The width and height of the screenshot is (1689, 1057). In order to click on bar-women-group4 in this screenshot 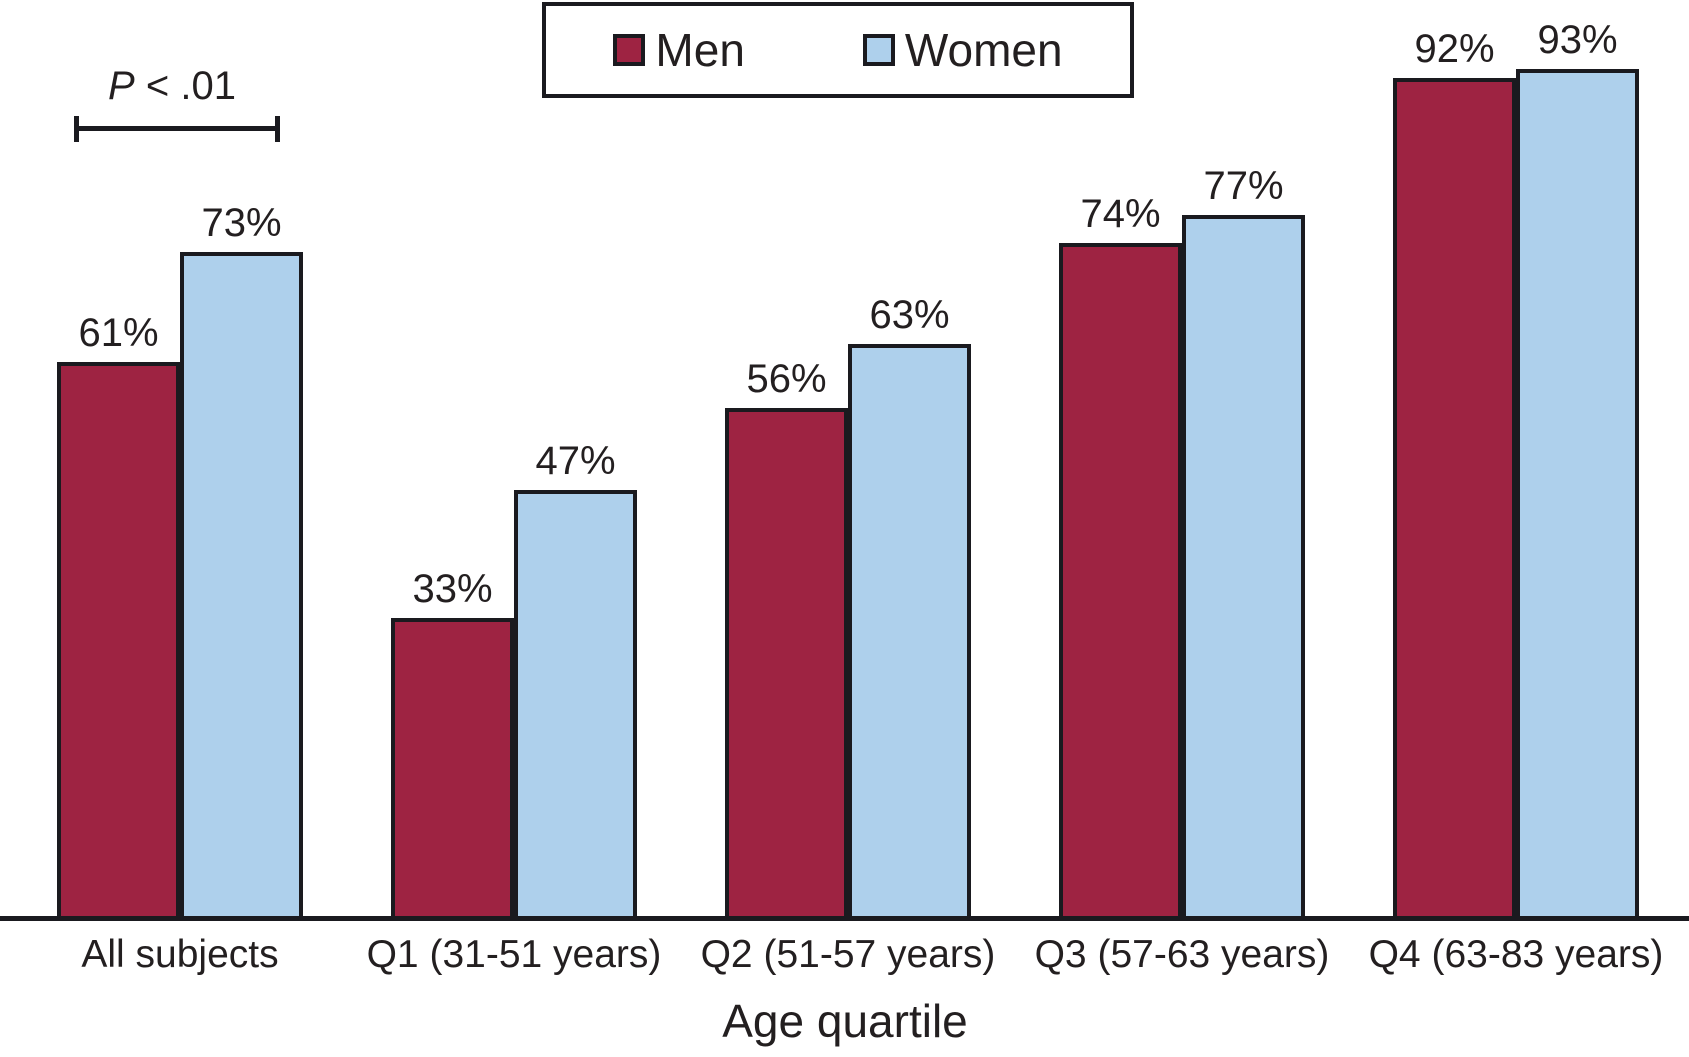, I will do `click(1243, 567)`.